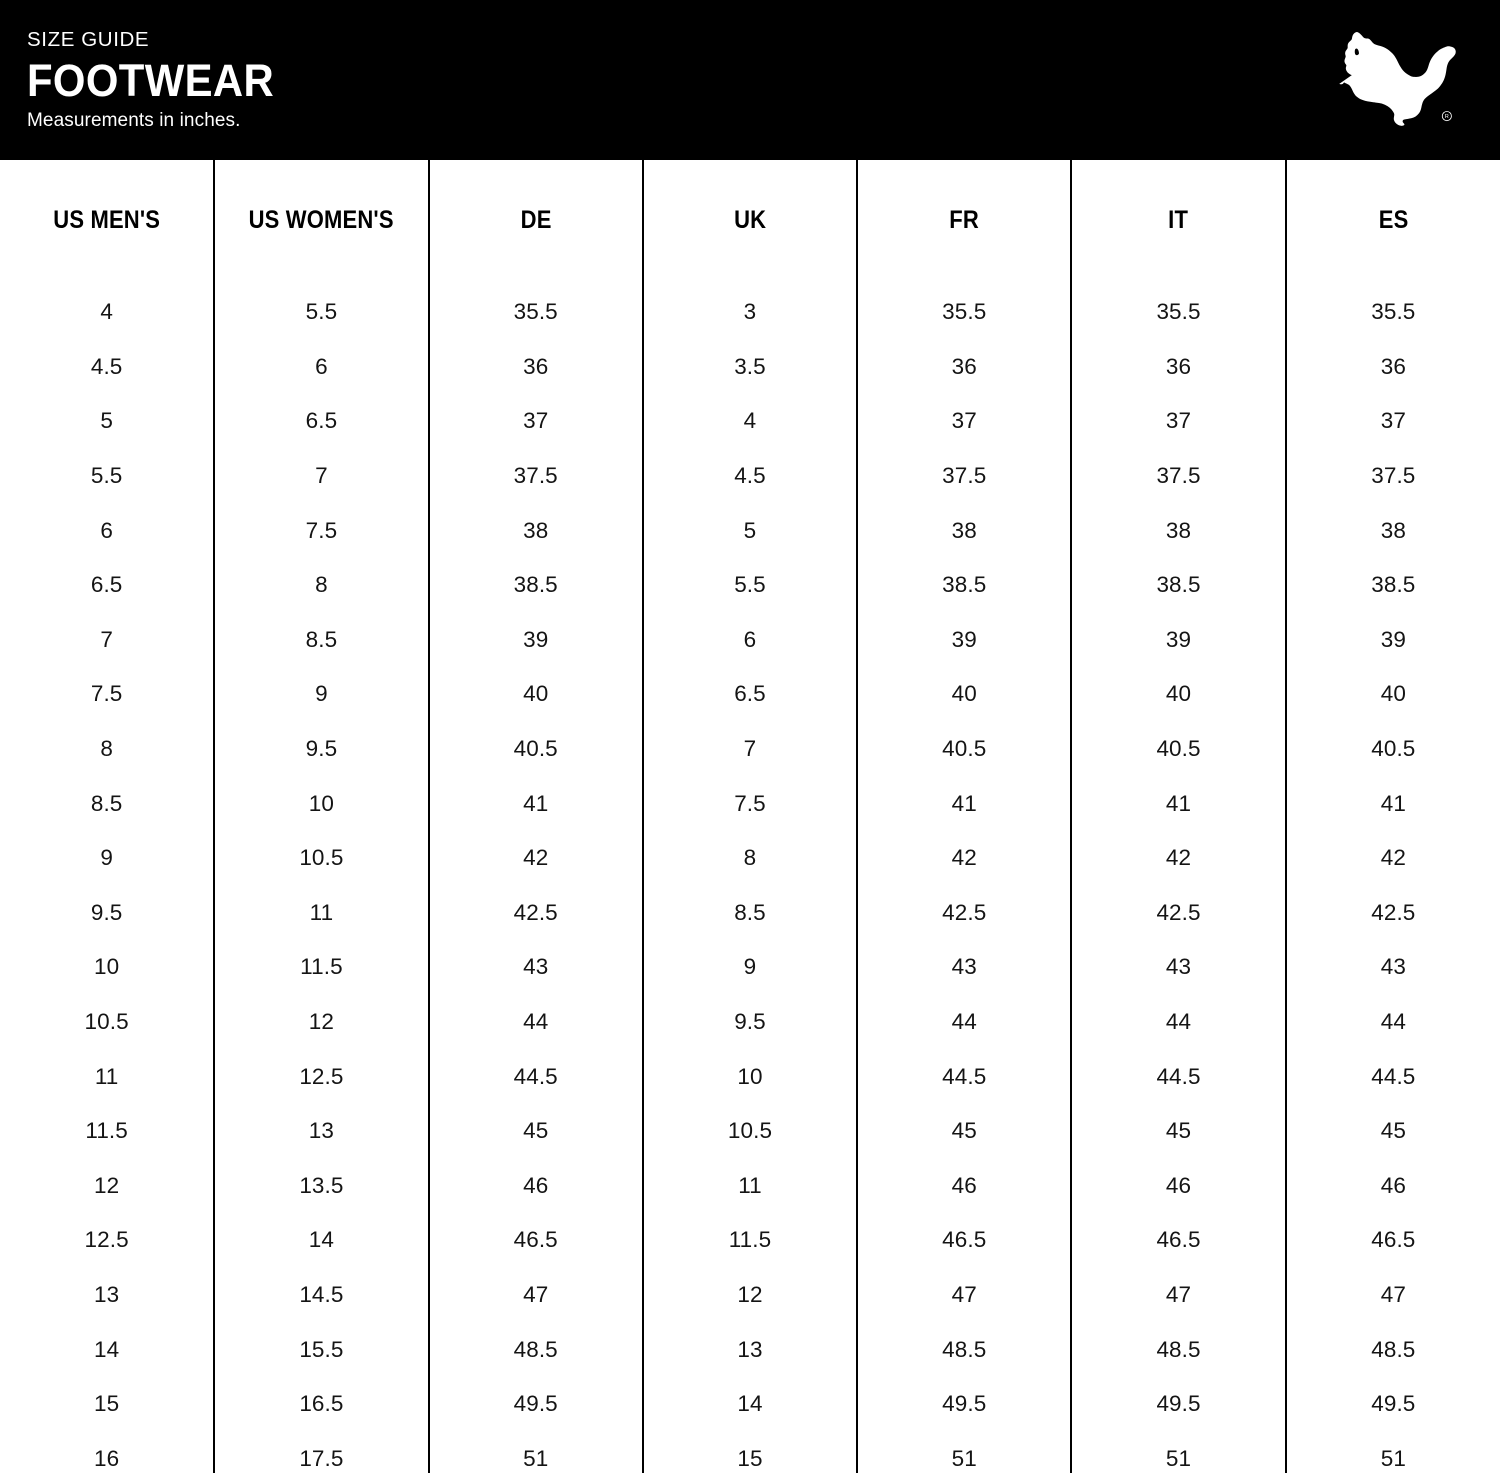 The width and height of the screenshot is (1500, 1473). What do you see at coordinates (749, 1295) in the screenshot?
I see `table-cell: 12` at bounding box center [749, 1295].